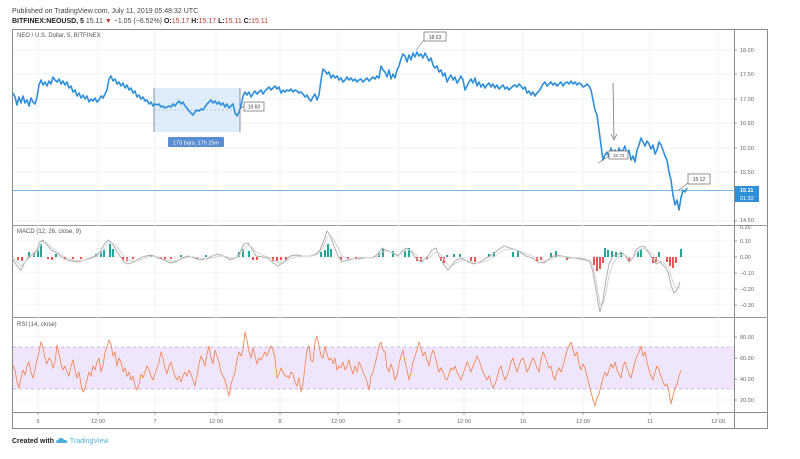  Describe the element at coordinates (745, 242) in the screenshot. I see `macd-tick: 0.10` at that location.